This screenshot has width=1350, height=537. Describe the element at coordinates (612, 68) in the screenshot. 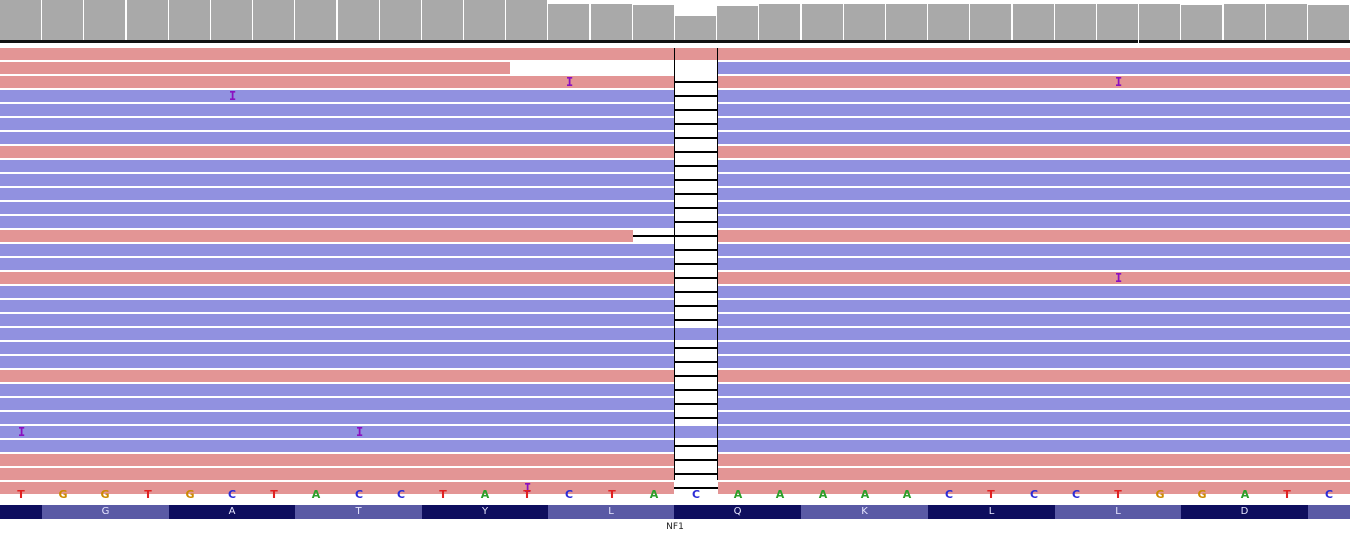

I see `read-soft-clip` at that location.